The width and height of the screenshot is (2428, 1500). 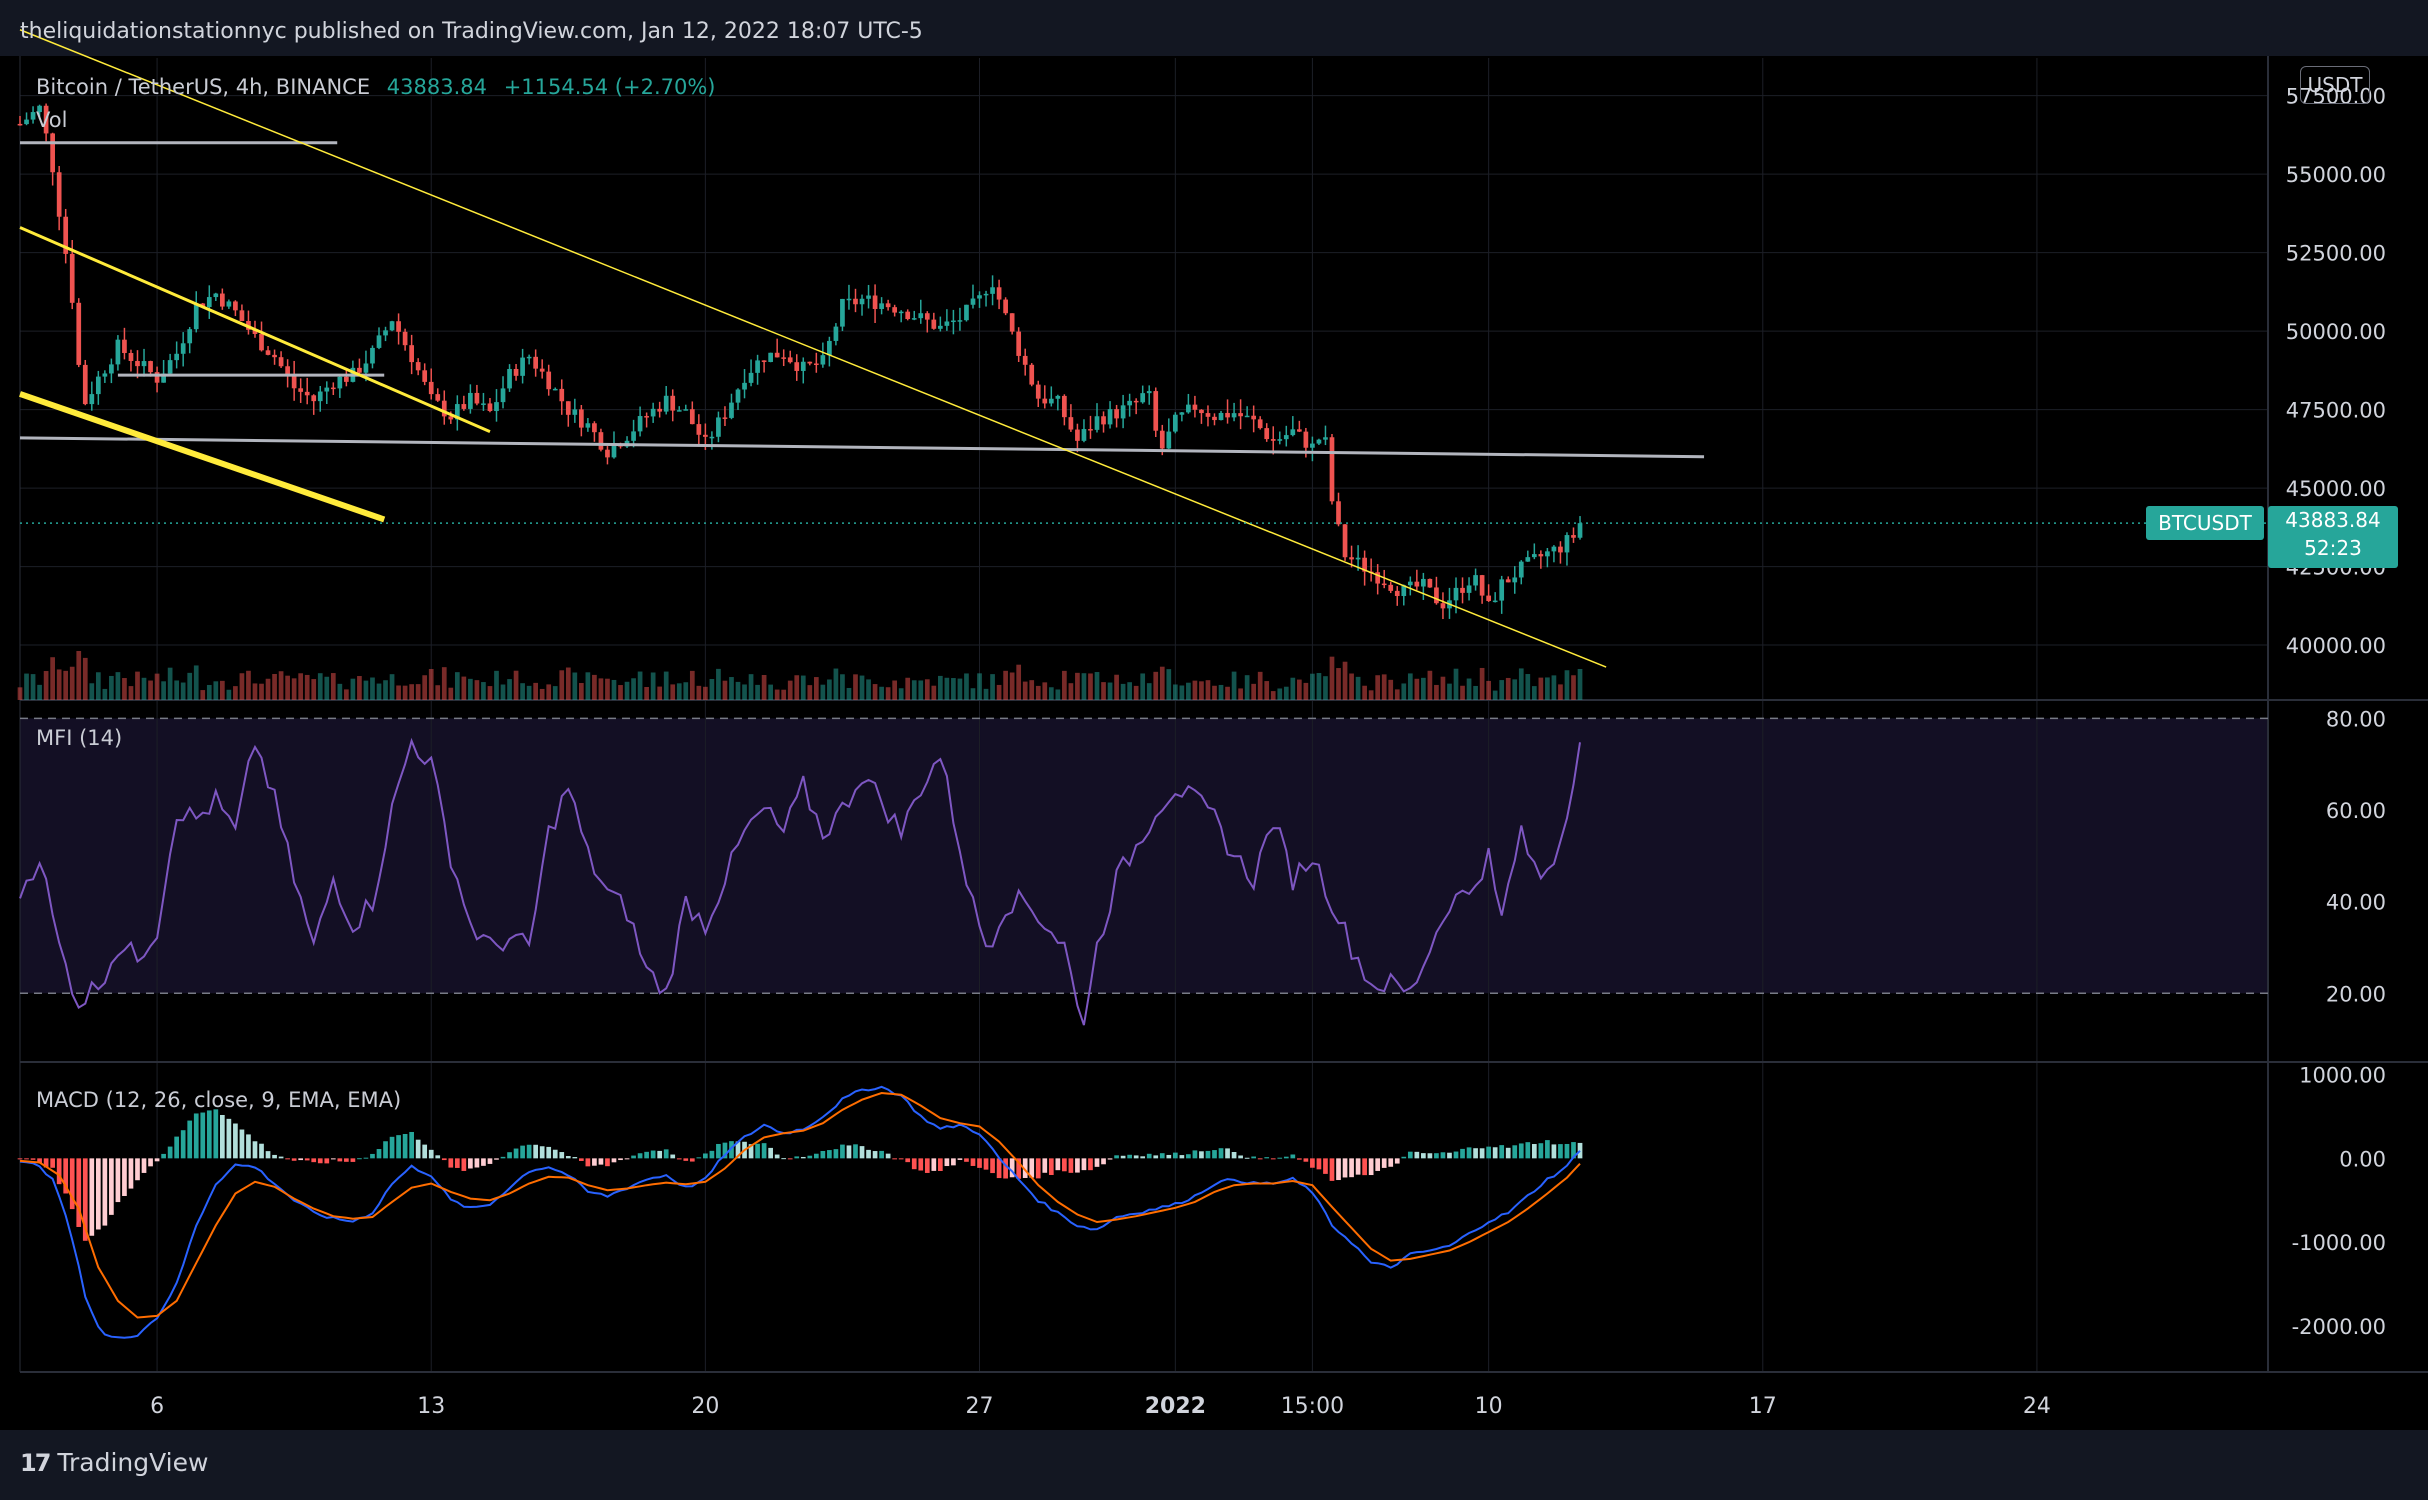 What do you see at coordinates (436, 87) in the screenshot?
I see `last-price: 43883.84` at bounding box center [436, 87].